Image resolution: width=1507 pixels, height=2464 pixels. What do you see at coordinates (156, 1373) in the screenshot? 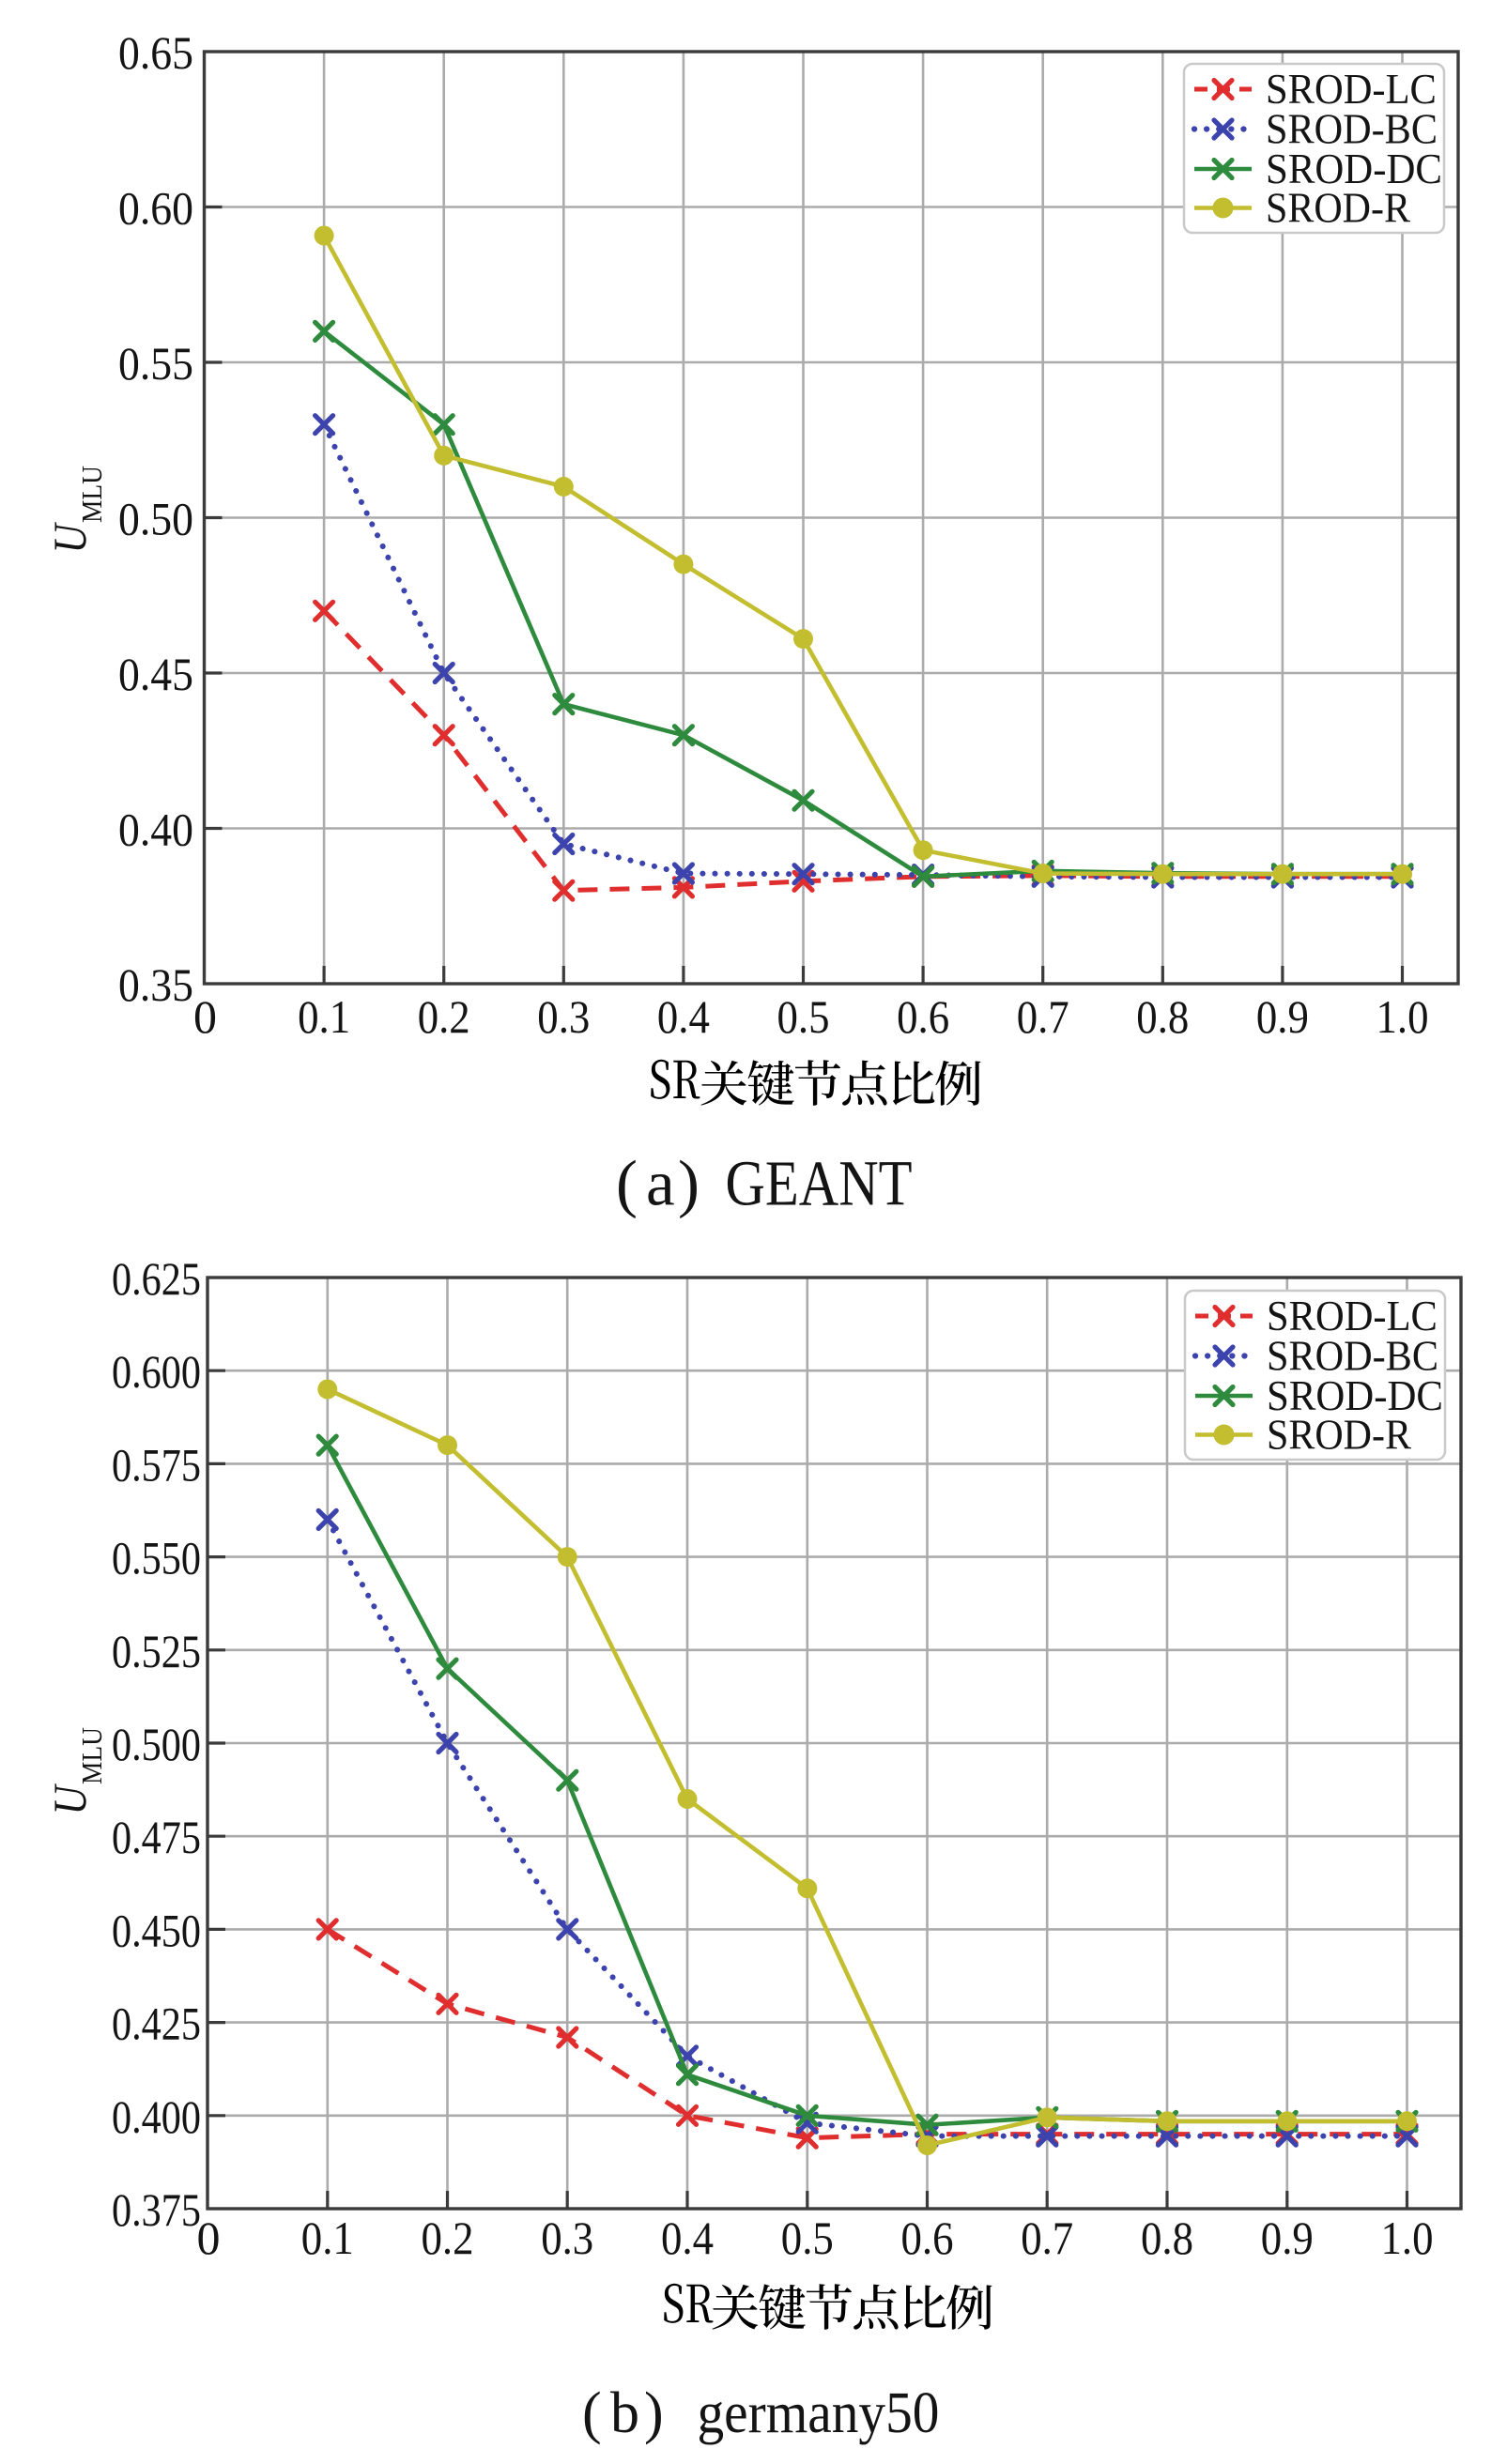
I see `svg-text: 0.600` at bounding box center [156, 1373].